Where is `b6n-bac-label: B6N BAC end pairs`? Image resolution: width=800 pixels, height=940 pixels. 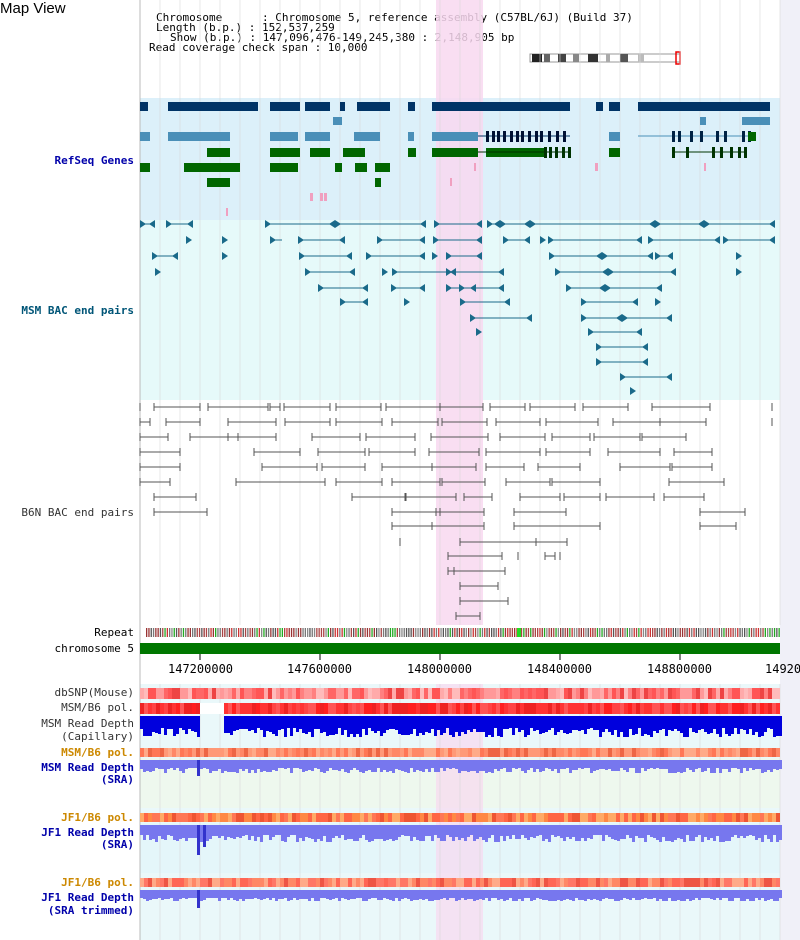 b6n-bac-label: B6N BAC end pairs is located at coordinates (77, 512).